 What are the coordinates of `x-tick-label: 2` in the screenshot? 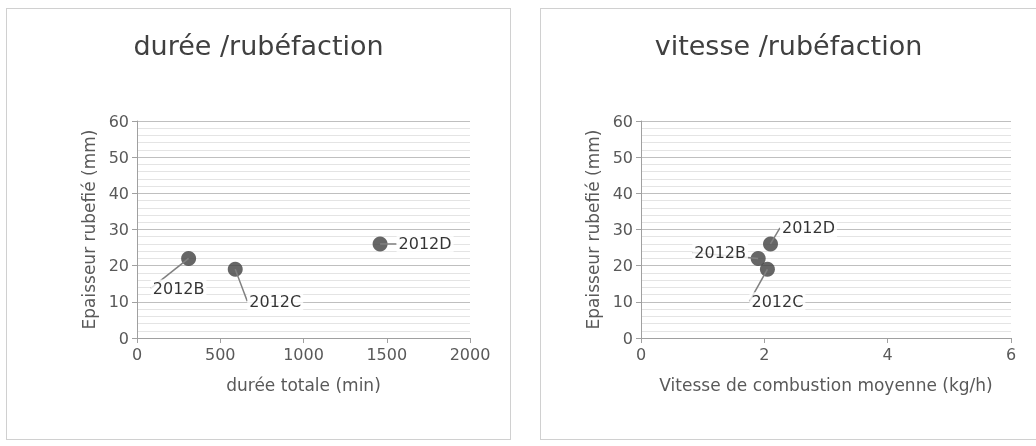 It's located at (764, 354).